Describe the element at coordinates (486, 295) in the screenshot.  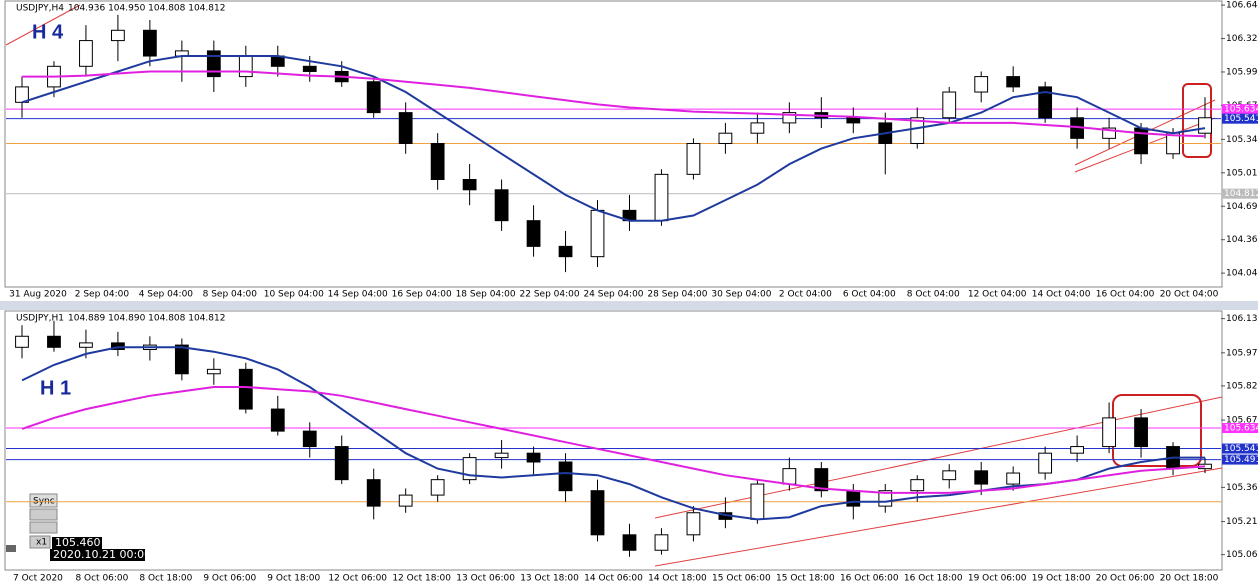
I see `x-tick-label: 18 Sep 04:00` at that location.